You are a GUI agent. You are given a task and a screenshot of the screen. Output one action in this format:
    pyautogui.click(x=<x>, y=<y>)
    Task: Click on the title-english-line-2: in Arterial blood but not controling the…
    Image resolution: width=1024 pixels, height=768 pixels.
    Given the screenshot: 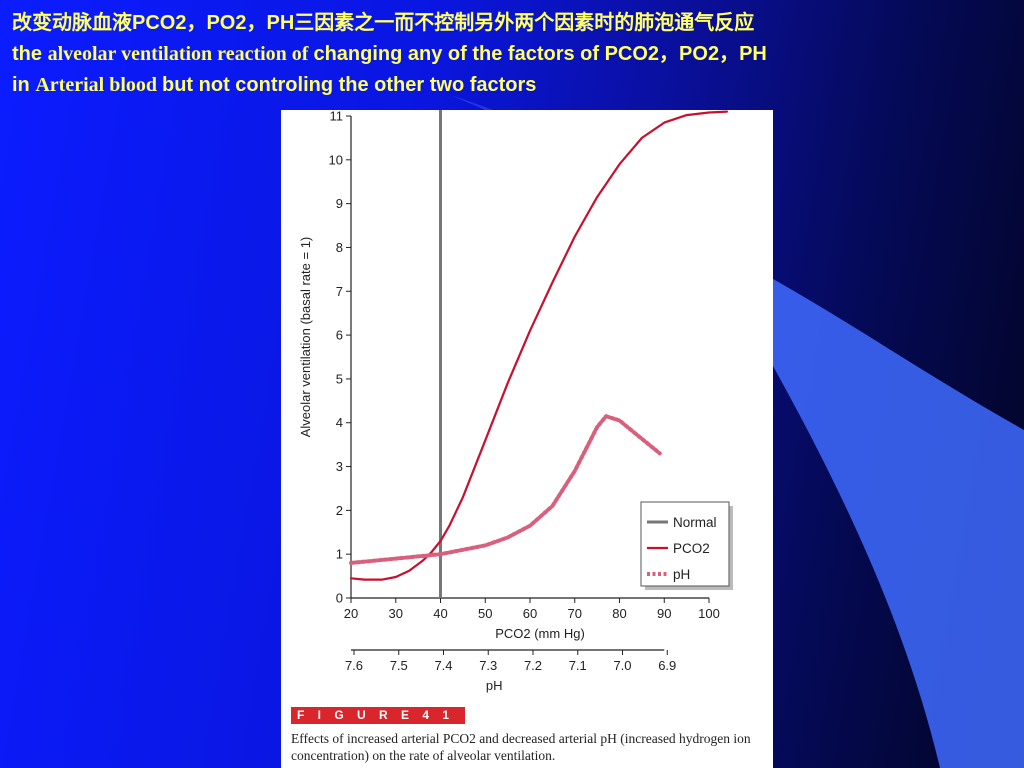 What is the action you would take?
    pyautogui.click(x=274, y=85)
    